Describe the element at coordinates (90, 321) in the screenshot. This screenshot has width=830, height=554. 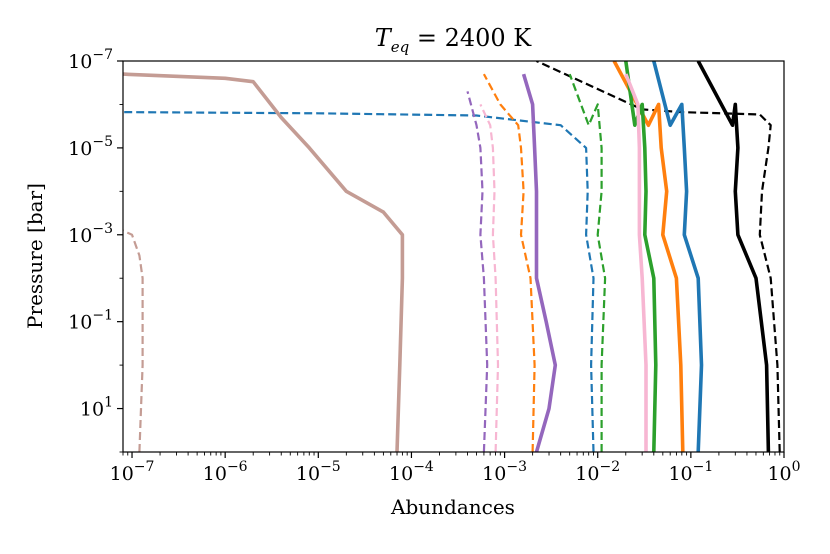
I see `y-tick-label-3: 10⁻¹` at that location.